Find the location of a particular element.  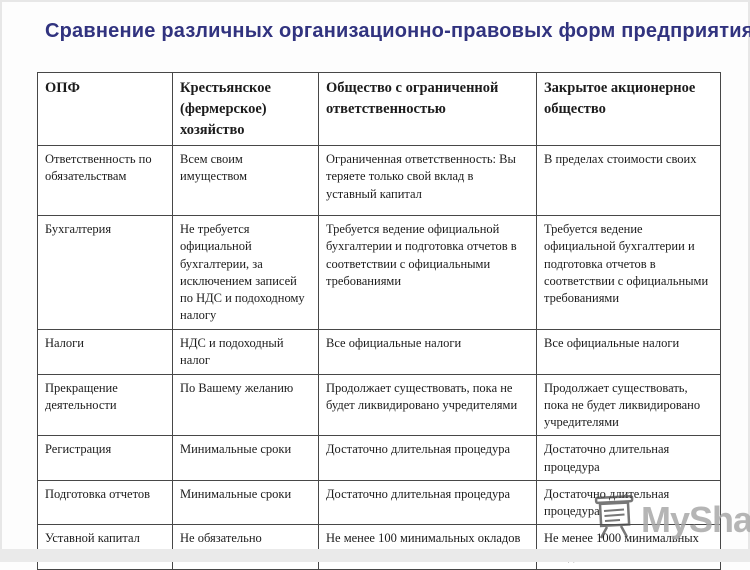

table-cell: В пределах стоимости своих is located at coordinates (628, 181).